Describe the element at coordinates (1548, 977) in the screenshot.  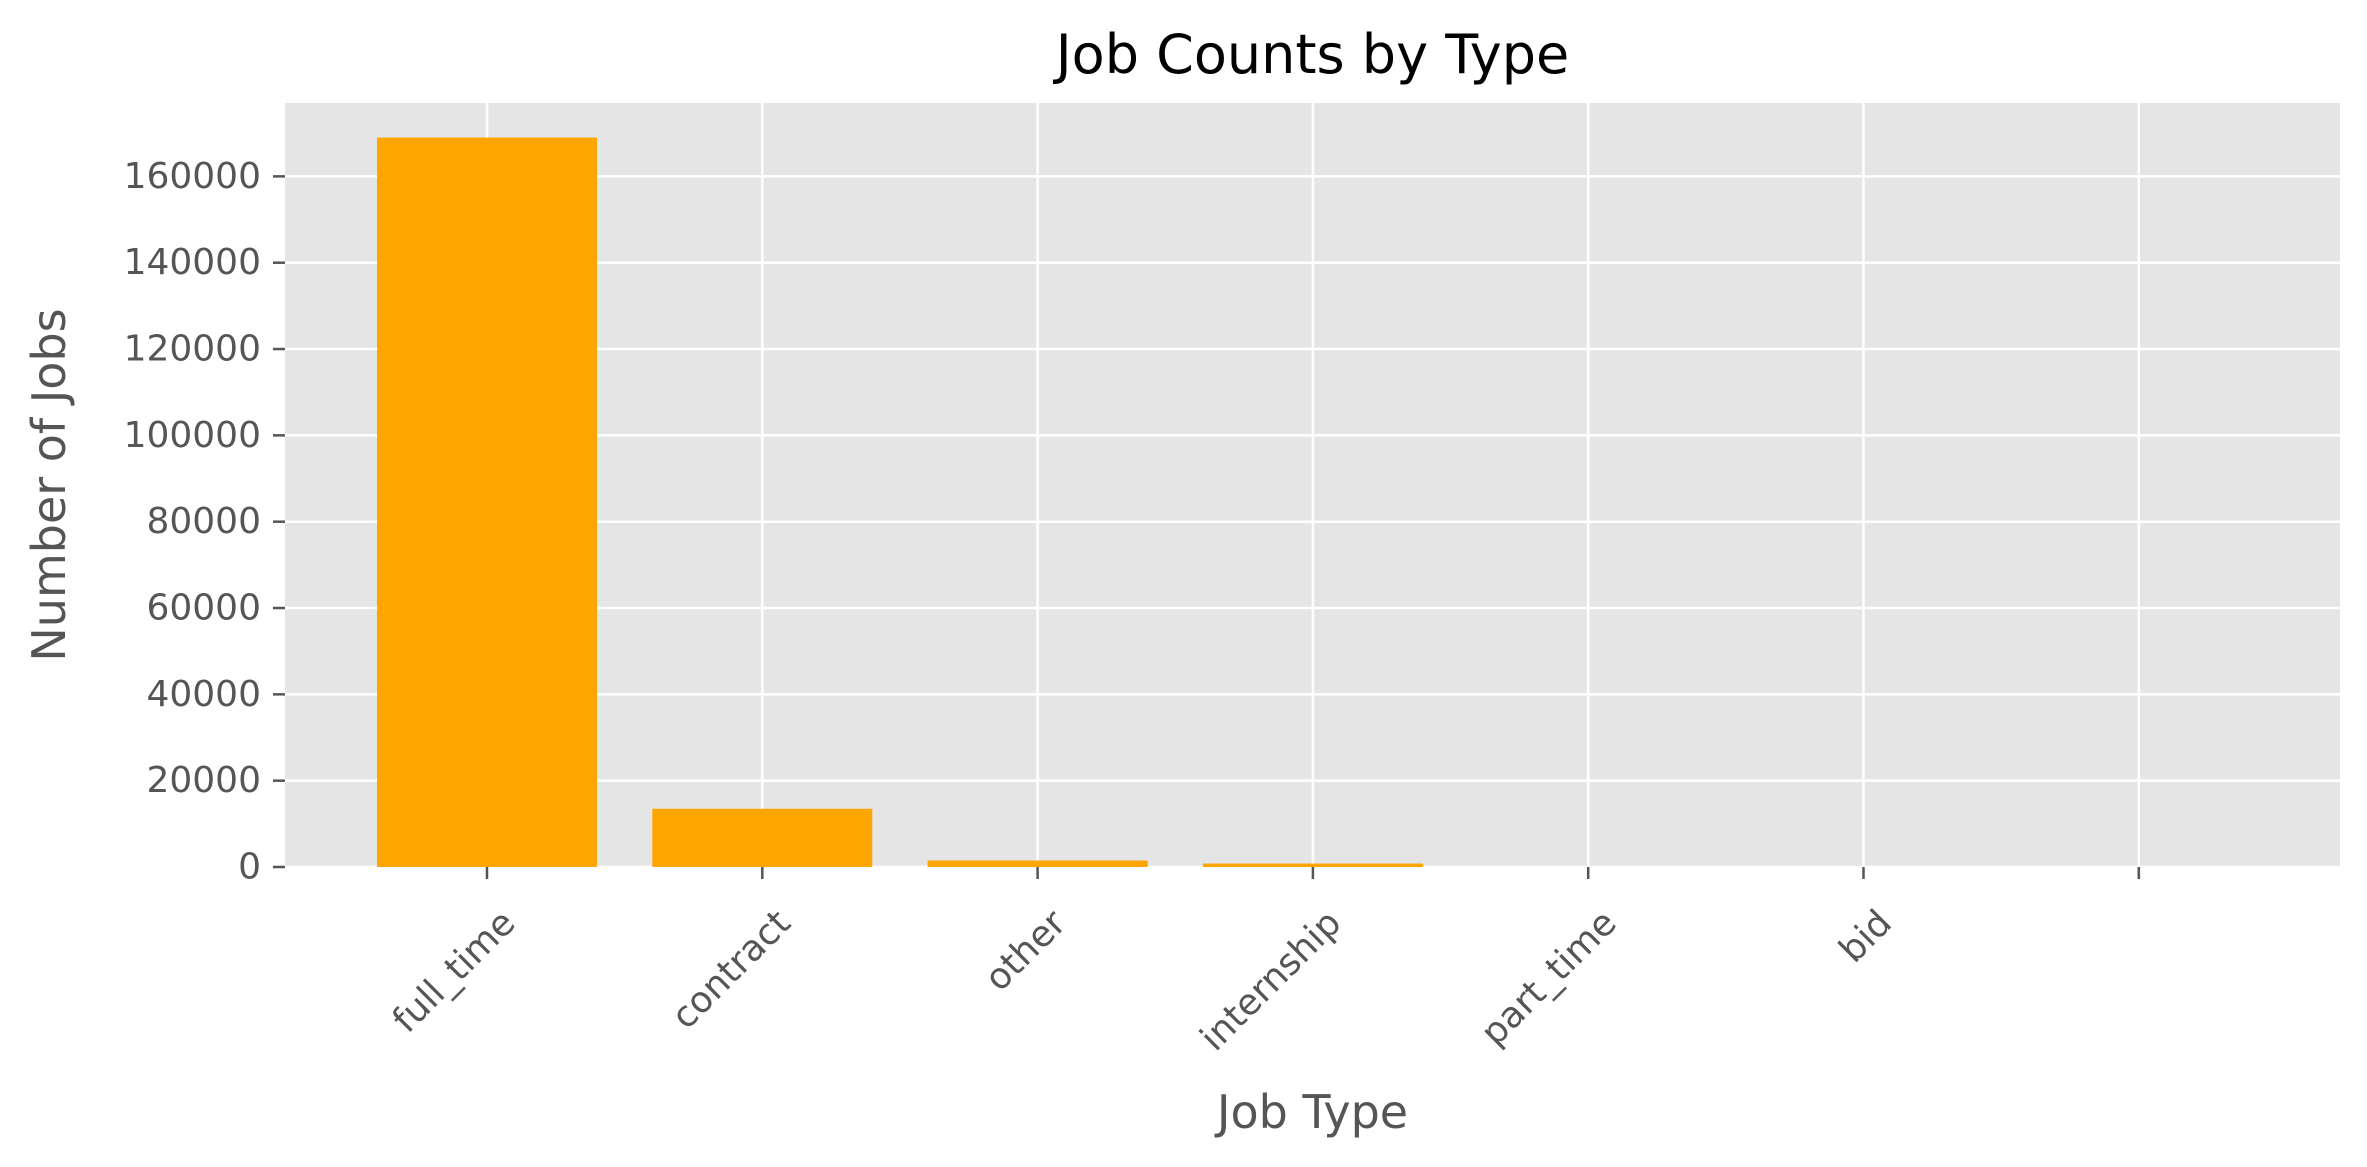
I see `x-tick-label: part_time` at that location.